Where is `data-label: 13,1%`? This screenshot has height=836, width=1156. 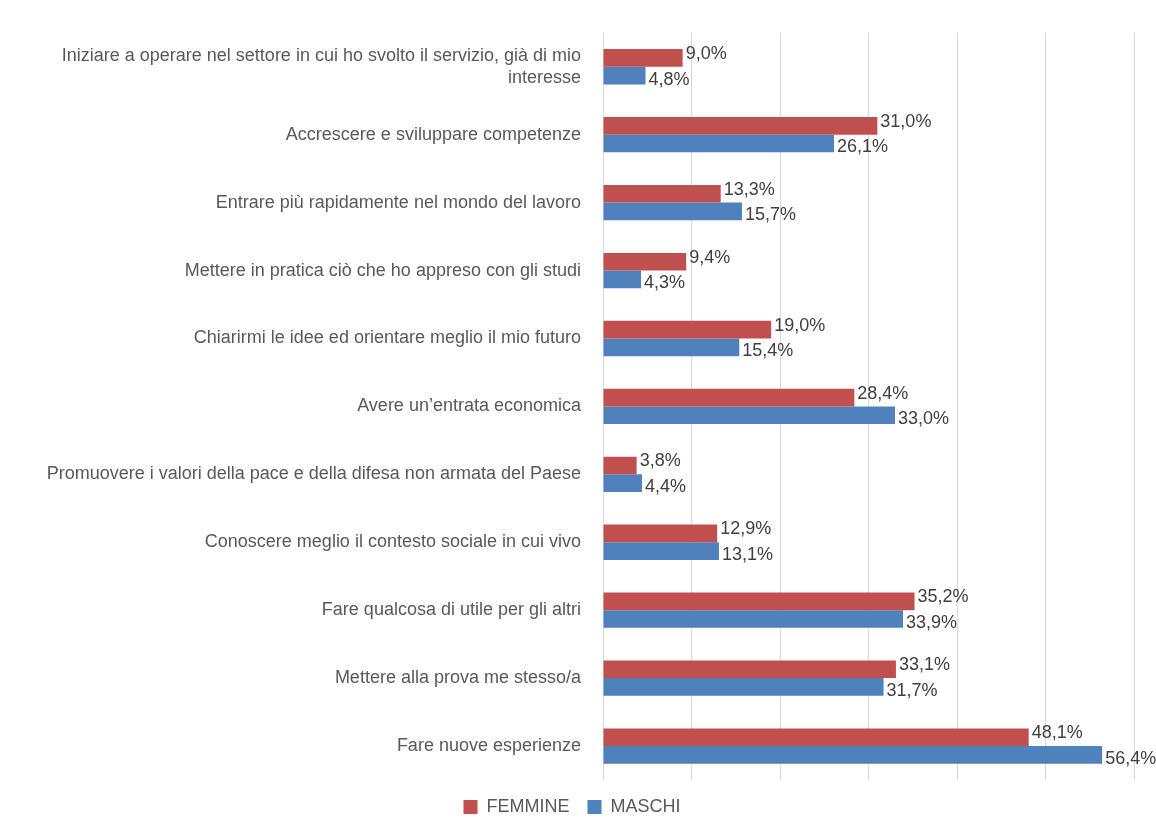
data-label: 13,1% is located at coordinates (747, 554).